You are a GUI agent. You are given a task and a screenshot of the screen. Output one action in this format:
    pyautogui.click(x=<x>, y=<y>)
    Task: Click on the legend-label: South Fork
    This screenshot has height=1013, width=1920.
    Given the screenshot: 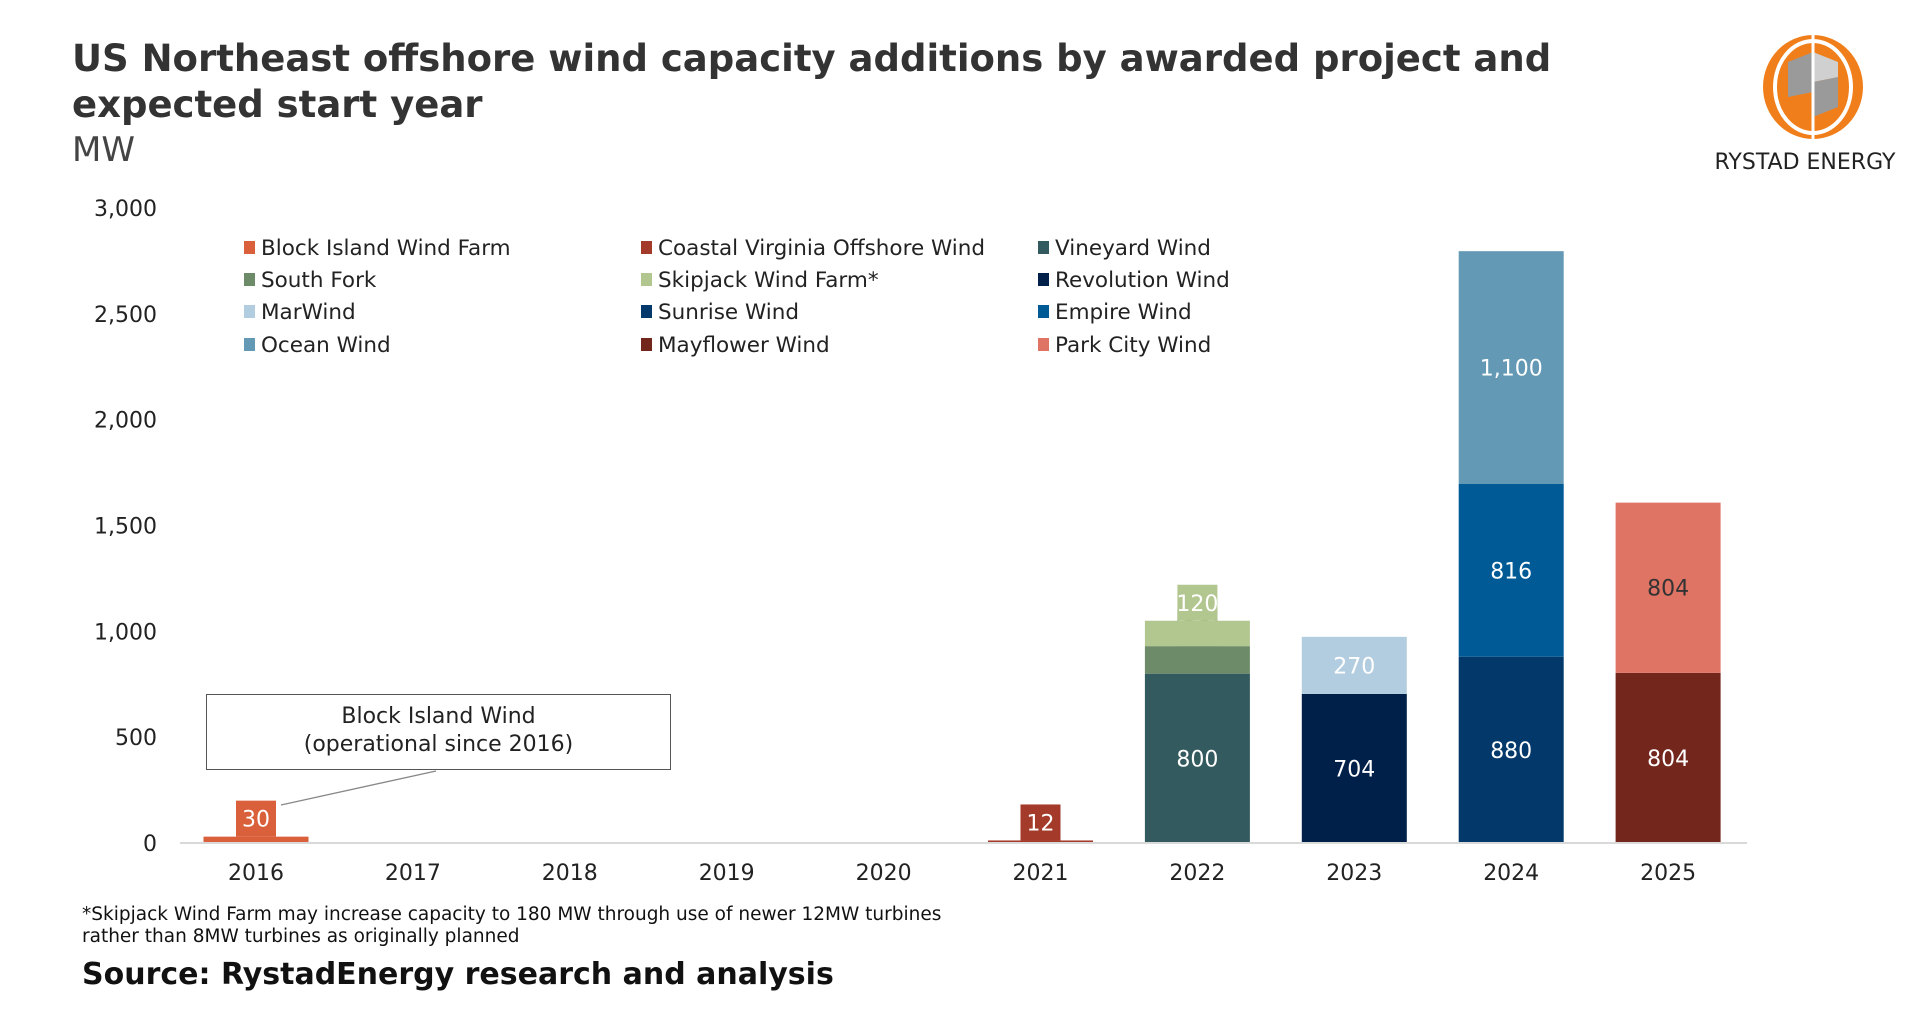 What is the action you would take?
    pyautogui.click(x=319, y=280)
    